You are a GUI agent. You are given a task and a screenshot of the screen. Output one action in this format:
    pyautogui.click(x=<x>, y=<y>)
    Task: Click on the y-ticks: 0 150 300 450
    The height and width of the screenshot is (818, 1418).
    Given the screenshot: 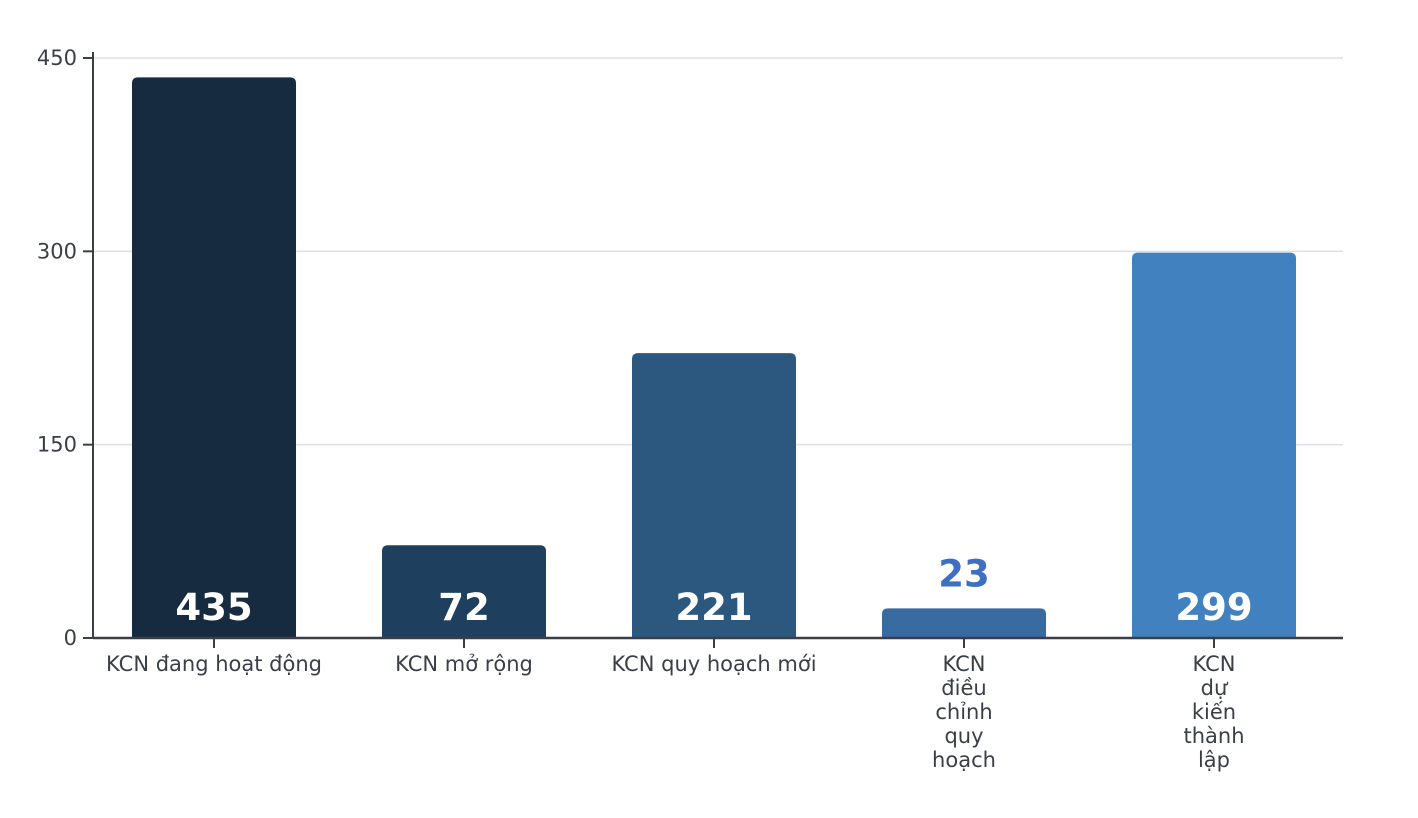 What is the action you would take?
    pyautogui.click(x=65, y=348)
    